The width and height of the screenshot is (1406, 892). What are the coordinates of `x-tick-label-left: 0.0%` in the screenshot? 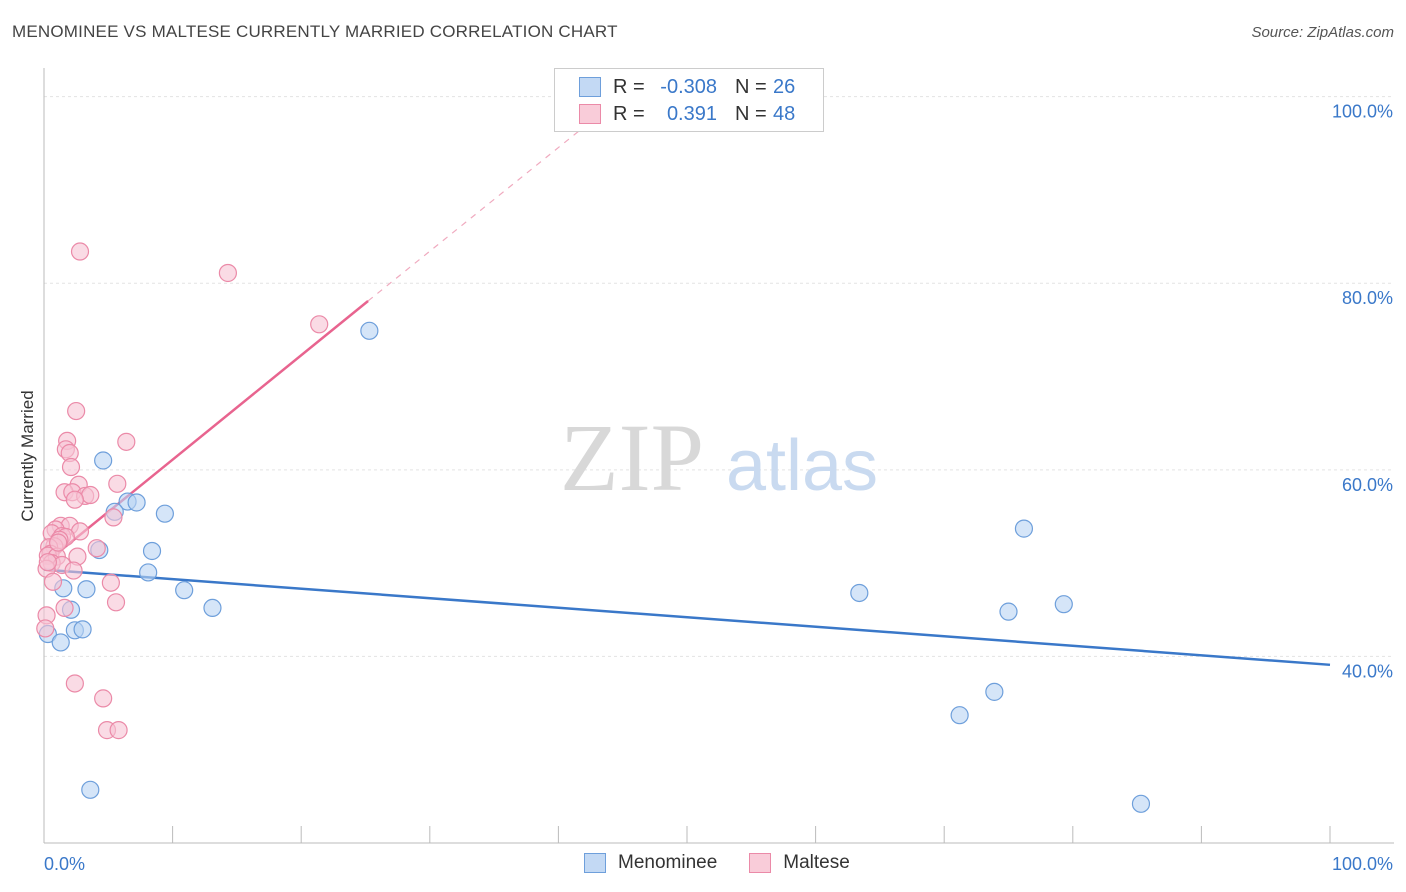 It's located at (64, 864).